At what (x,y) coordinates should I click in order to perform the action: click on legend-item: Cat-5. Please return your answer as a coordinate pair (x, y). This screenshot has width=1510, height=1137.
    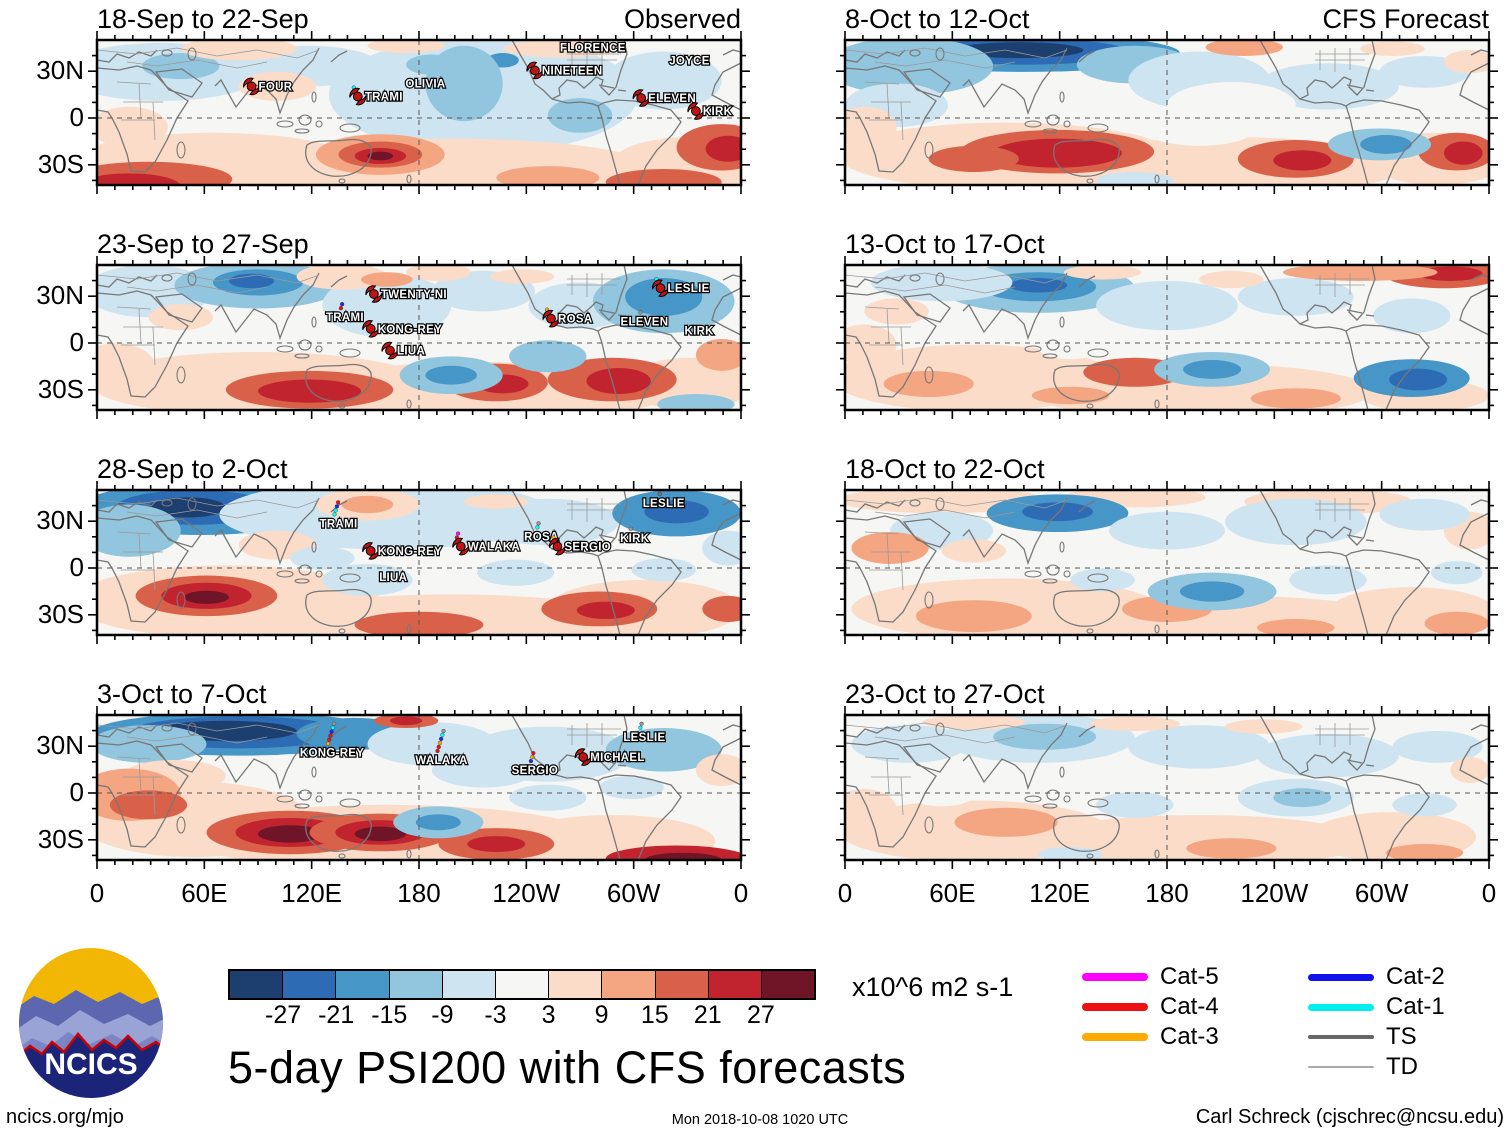
    Looking at the image, I should click on (1150, 977).